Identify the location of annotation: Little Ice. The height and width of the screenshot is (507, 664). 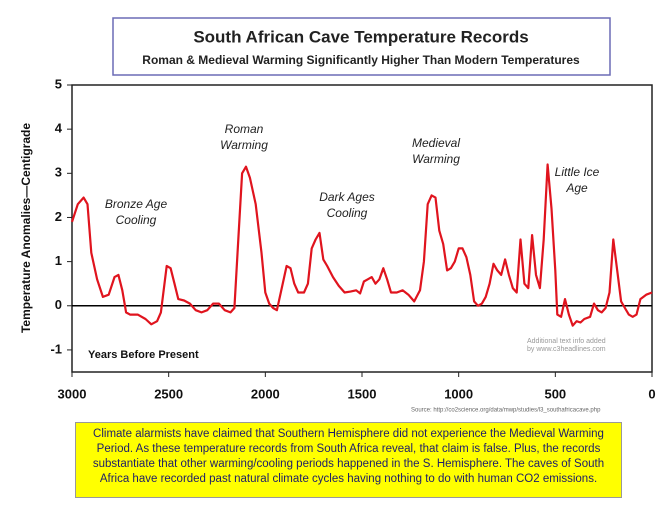
(577, 172).